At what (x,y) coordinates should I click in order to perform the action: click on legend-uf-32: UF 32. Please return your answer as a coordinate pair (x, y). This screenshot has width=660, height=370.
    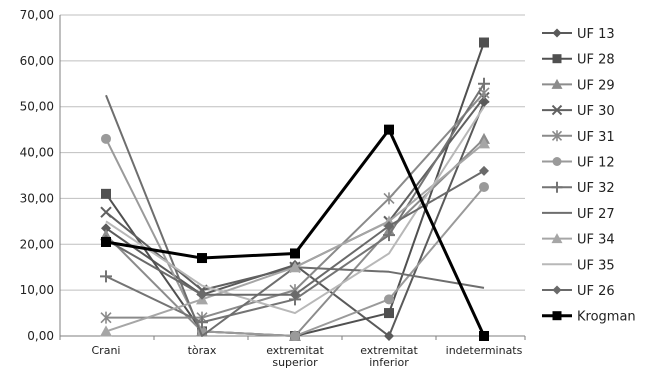
    Looking at the image, I should click on (578, 188).